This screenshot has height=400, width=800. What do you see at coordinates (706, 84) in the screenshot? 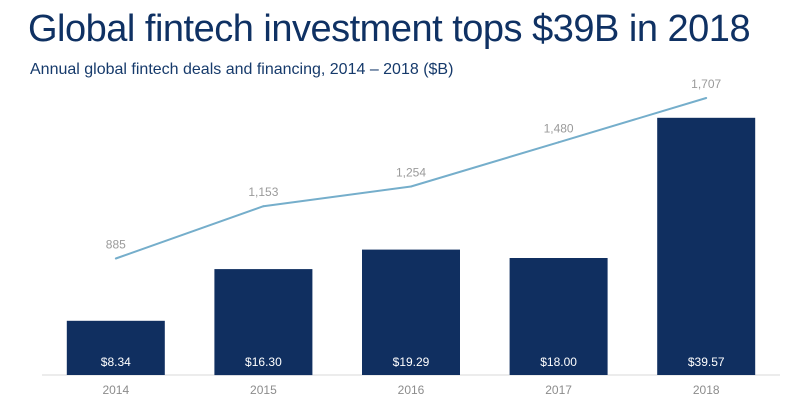
I see `deals-value-label-2018: 1,707` at bounding box center [706, 84].